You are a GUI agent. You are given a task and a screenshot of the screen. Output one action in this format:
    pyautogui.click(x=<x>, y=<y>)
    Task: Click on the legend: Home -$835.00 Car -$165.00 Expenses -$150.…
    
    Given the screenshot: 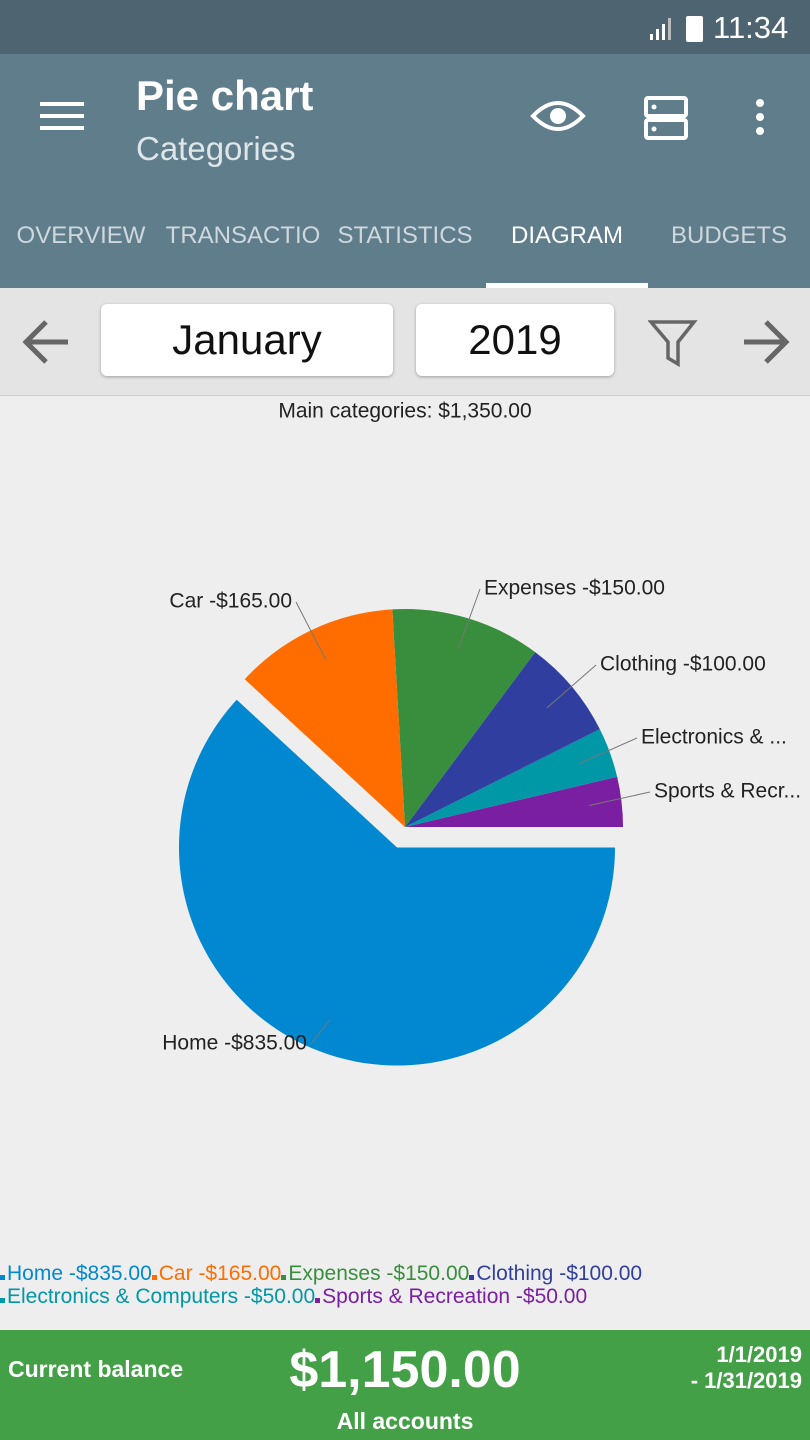 What is the action you would take?
    pyautogui.click(x=405, y=1285)
    